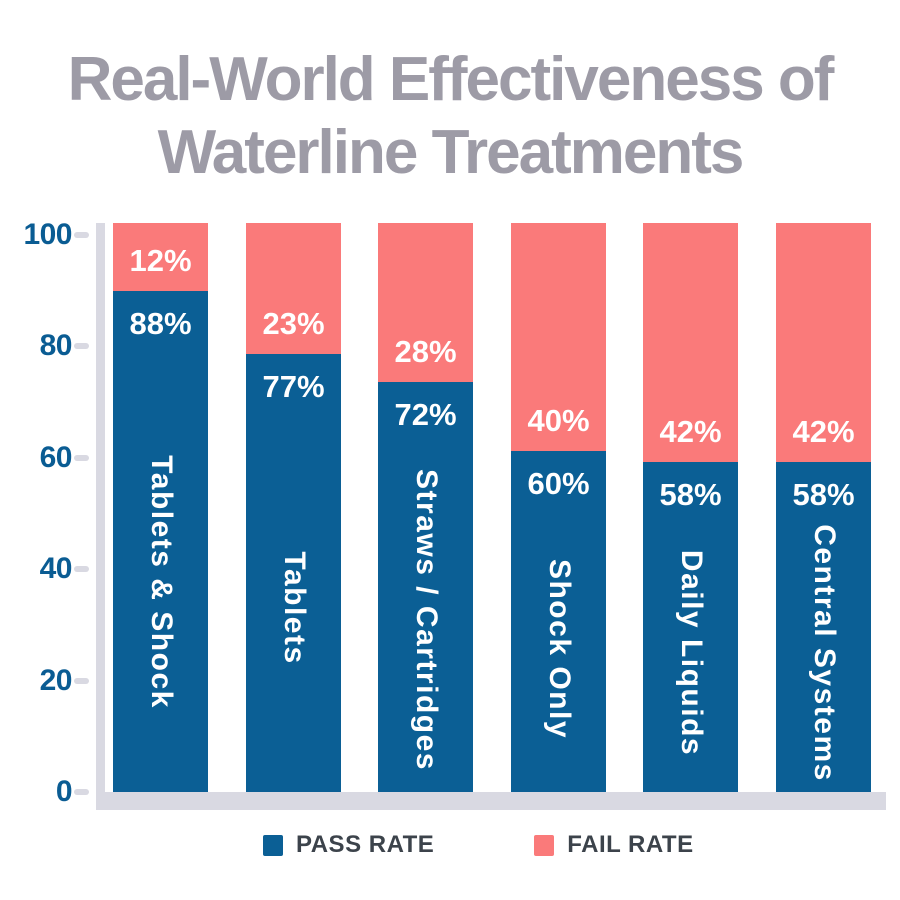  I want to click on bar-category-label: Central Systems, so click(824, 653).